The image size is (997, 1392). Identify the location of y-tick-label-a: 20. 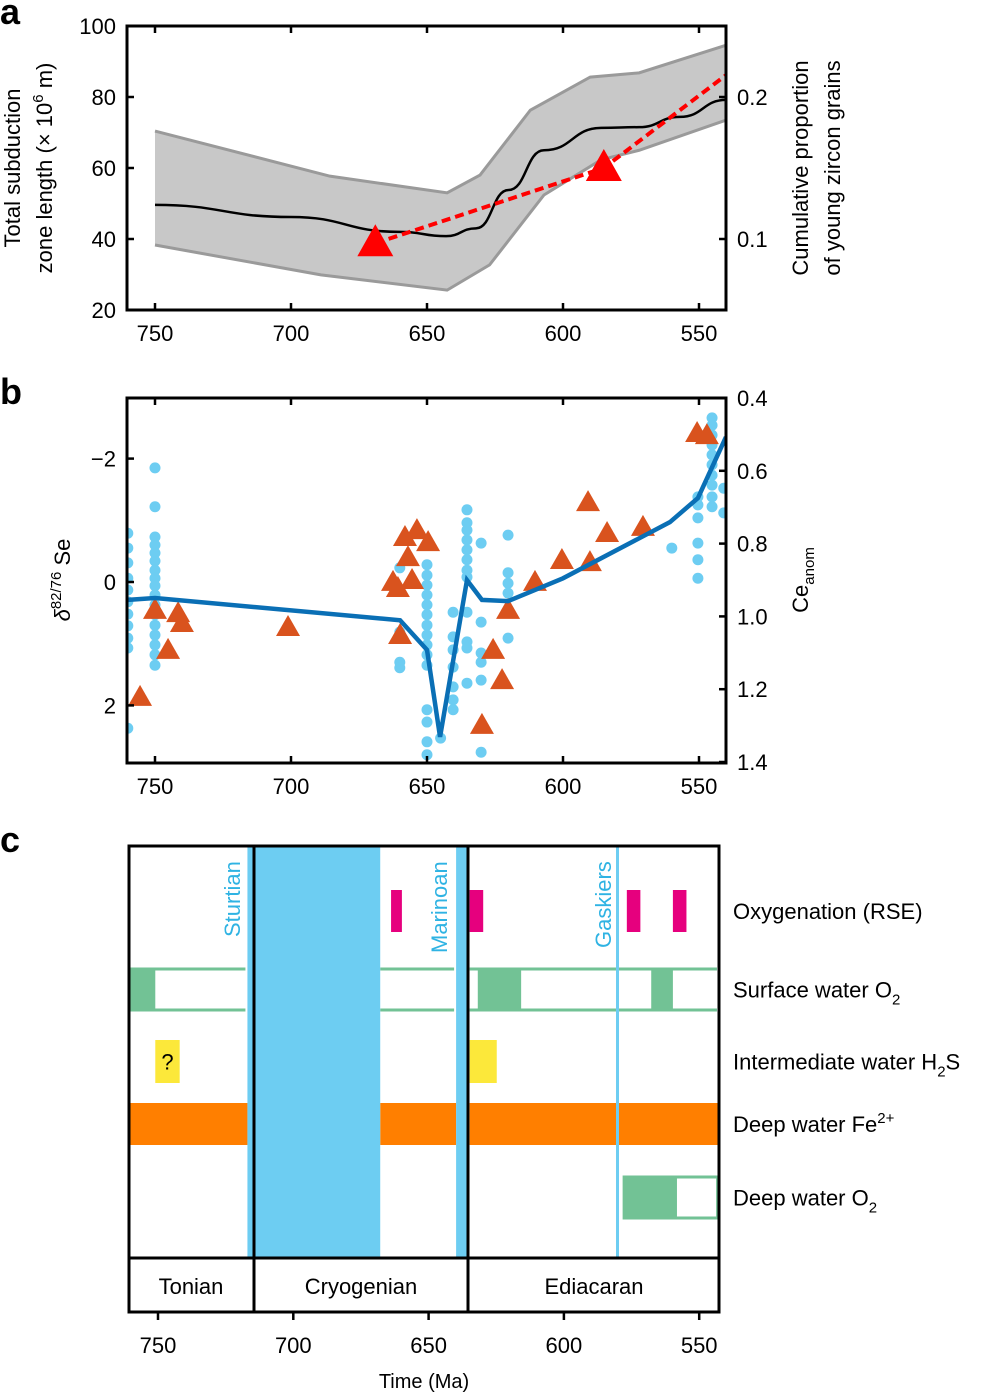
(104, 310).